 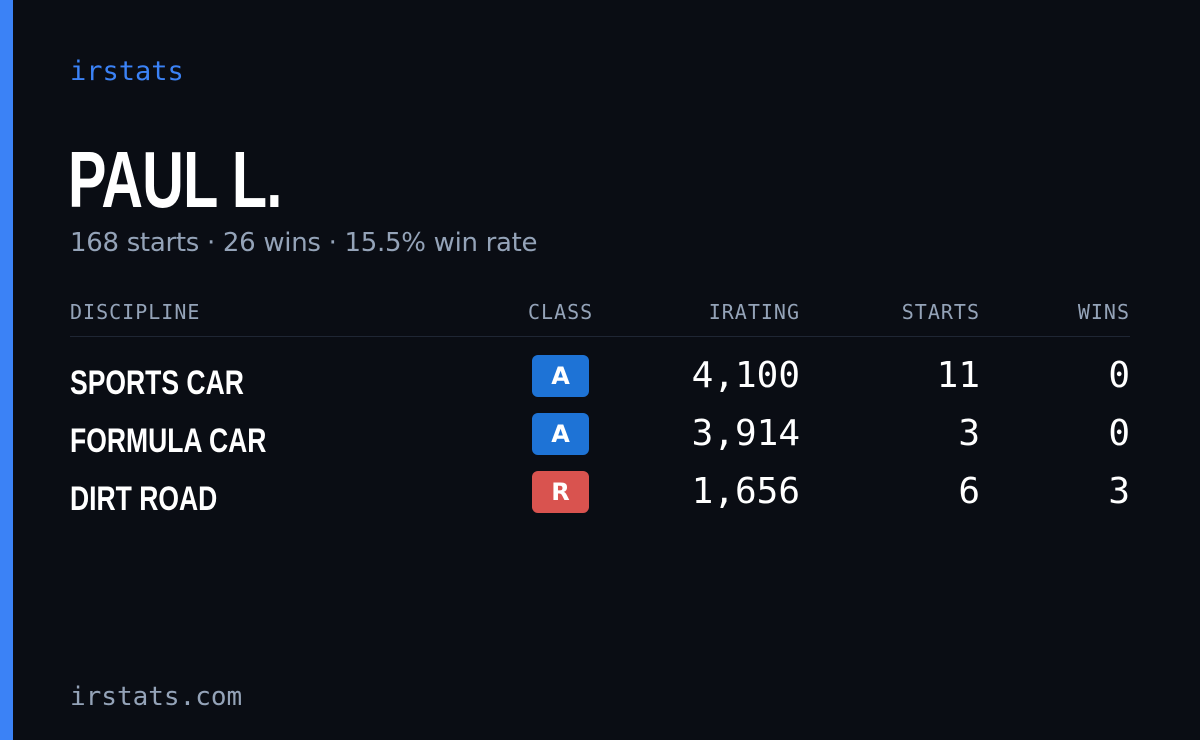 What do you see at coordinates (127, 71) in the screenshot?
I see `brand-logo-text: irstats` at bounding box center [127, 71].